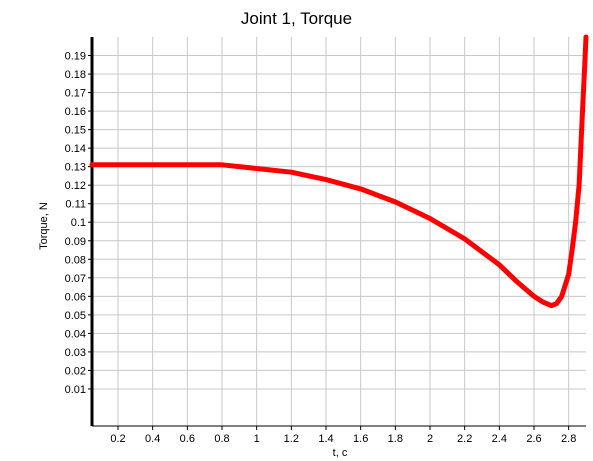  What do you see at coordinates (533, 439) in the screenshot?
I see `x-tick-label: 2.6` at bounding box center [533, 439].